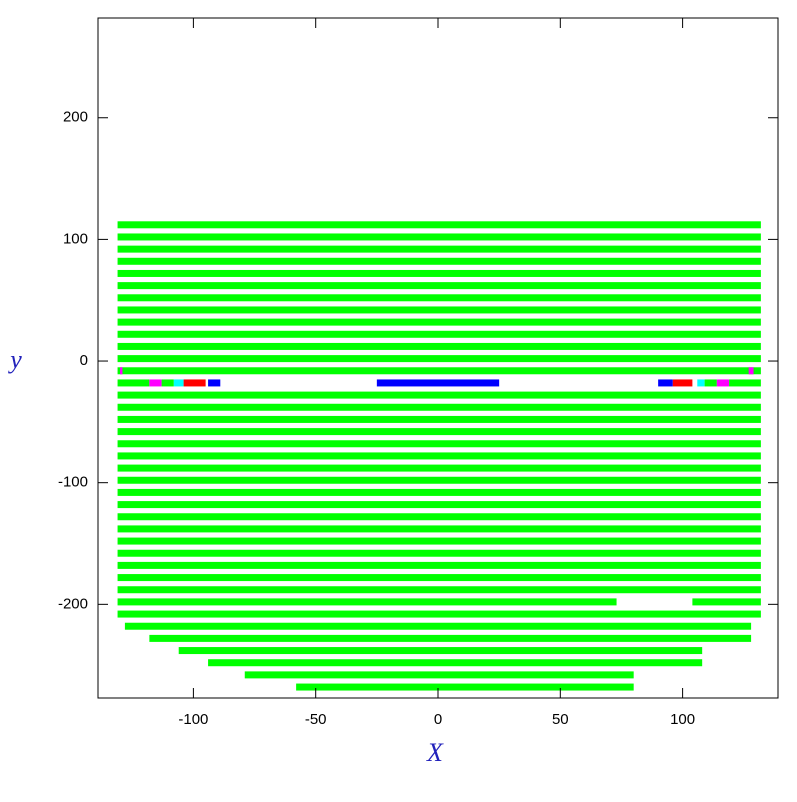 The image size is (797, 802). I want to click on x-tick-label: 100, so click(682, 719).